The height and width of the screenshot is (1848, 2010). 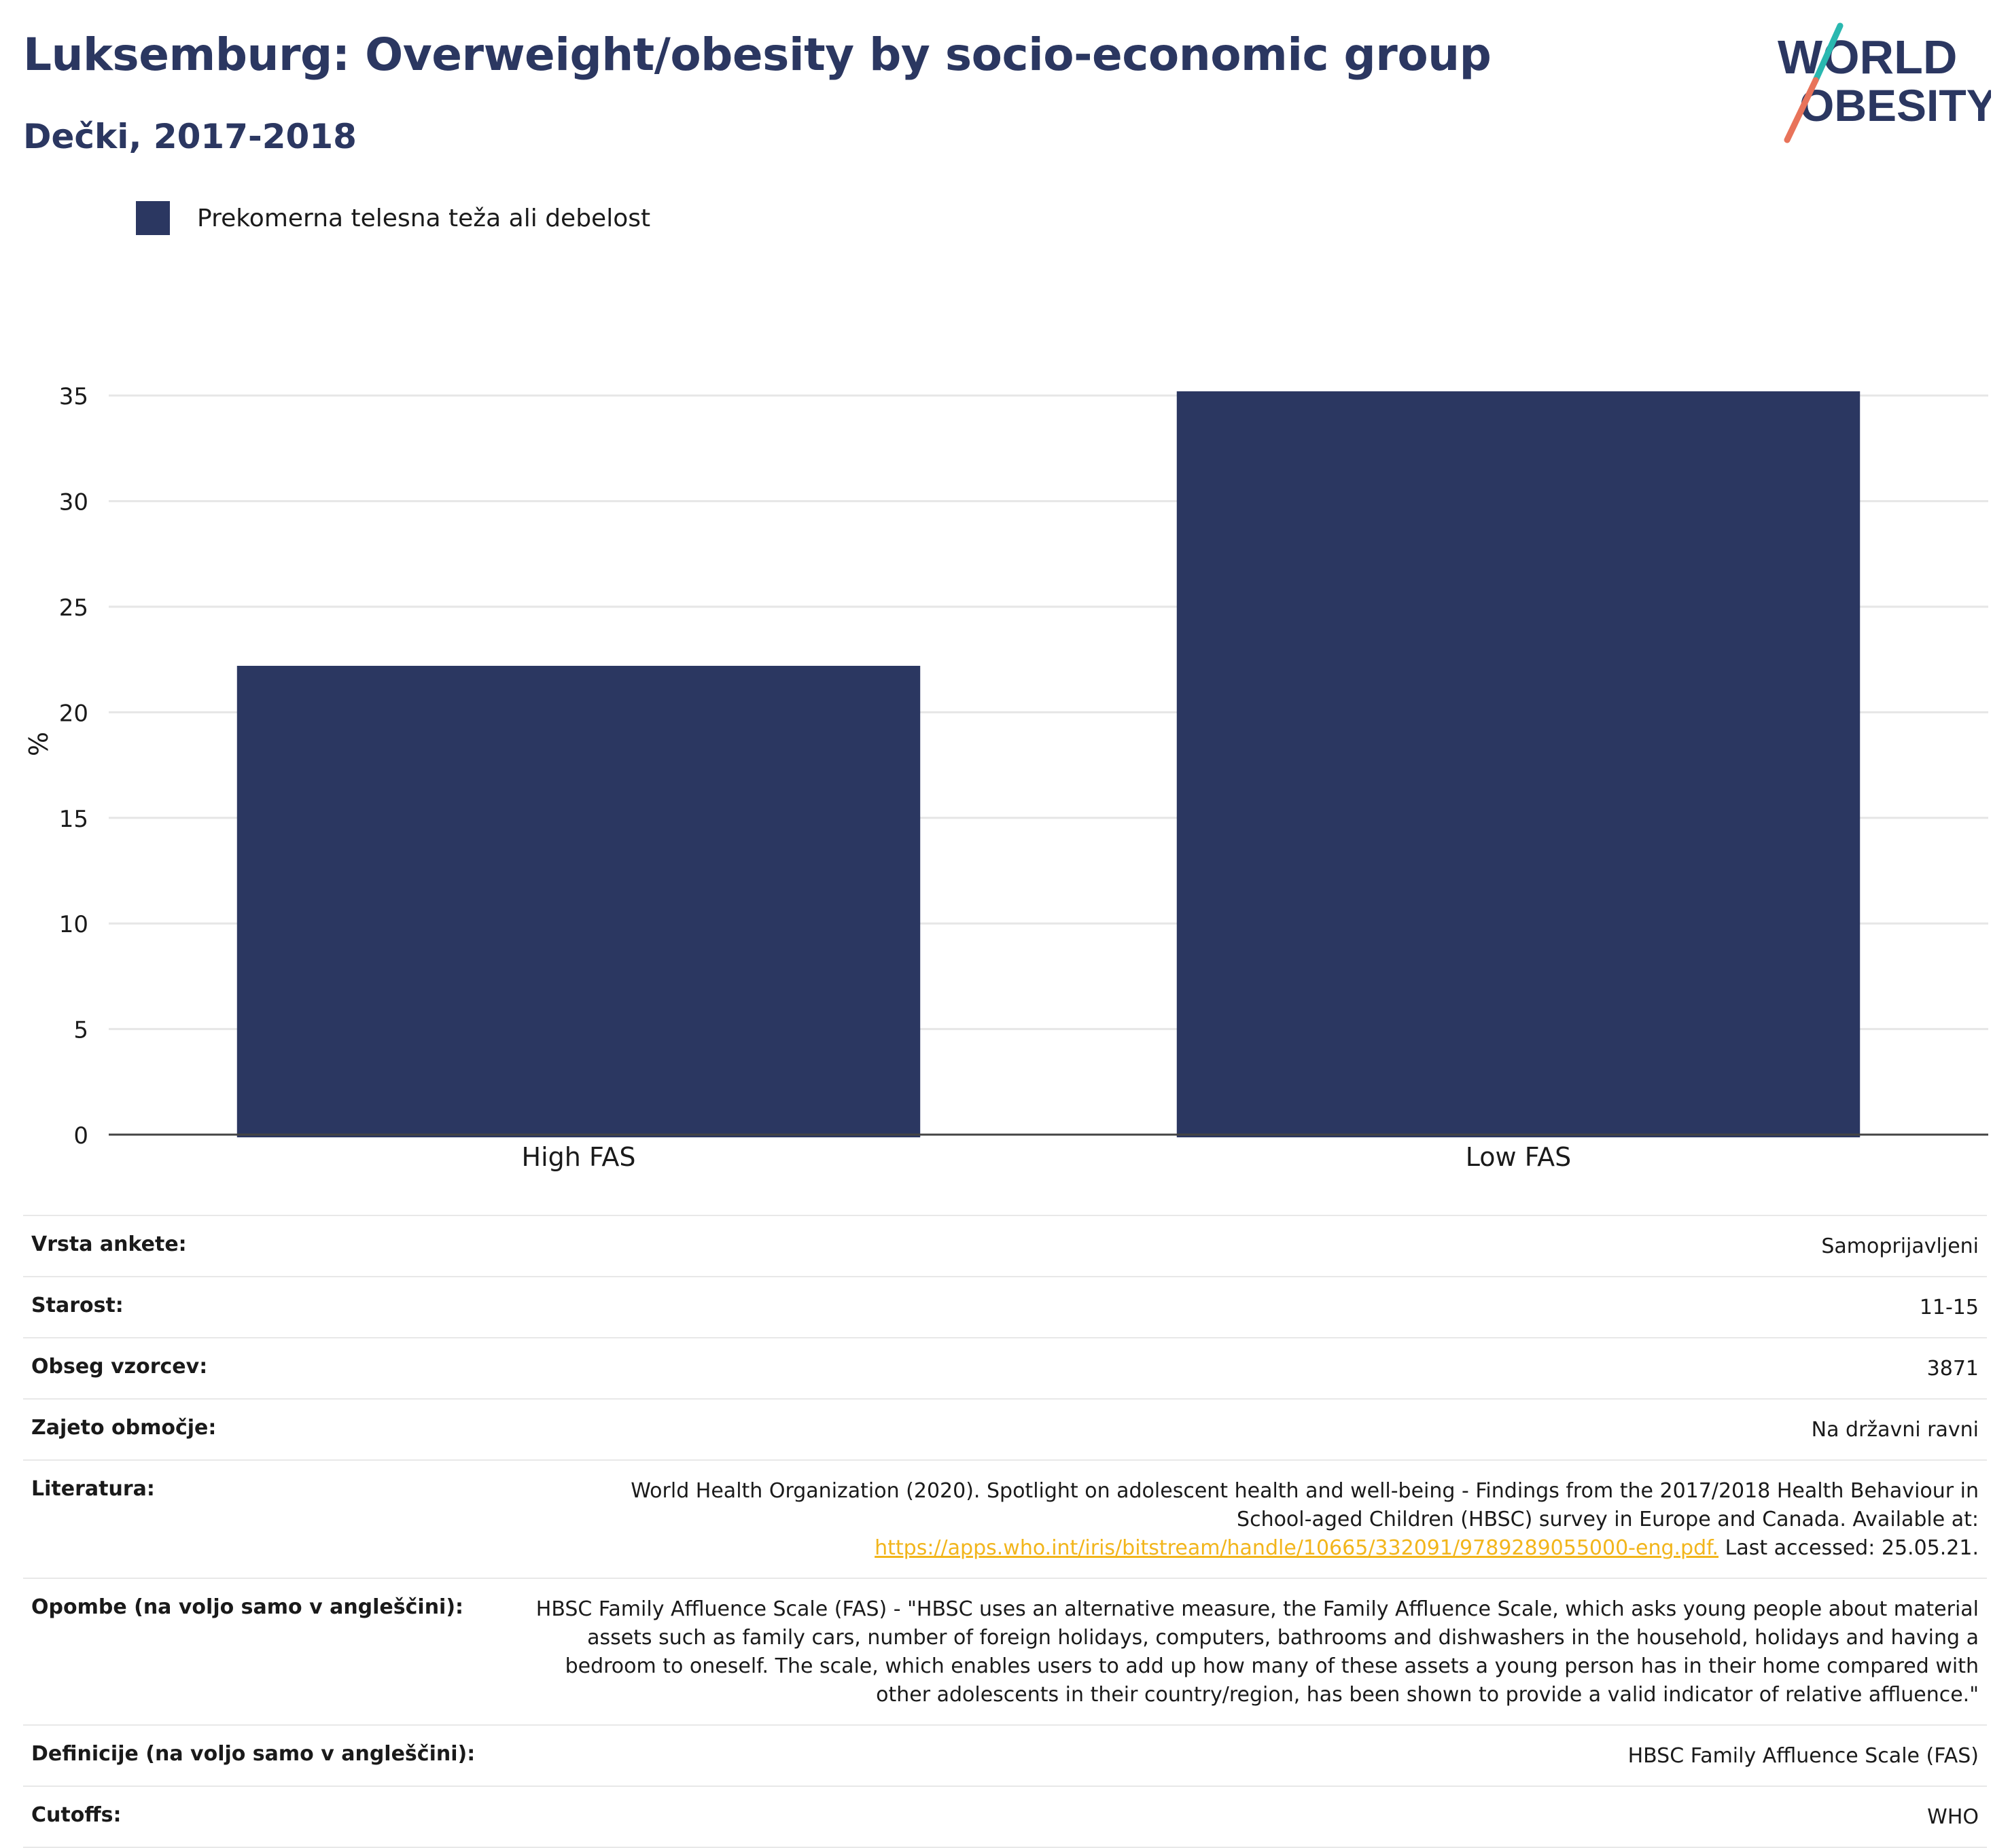 What do you see at coordinates (74, 608) in the screenshot?
I see `y-tick-label: 25` at bounding box center [74, 608].